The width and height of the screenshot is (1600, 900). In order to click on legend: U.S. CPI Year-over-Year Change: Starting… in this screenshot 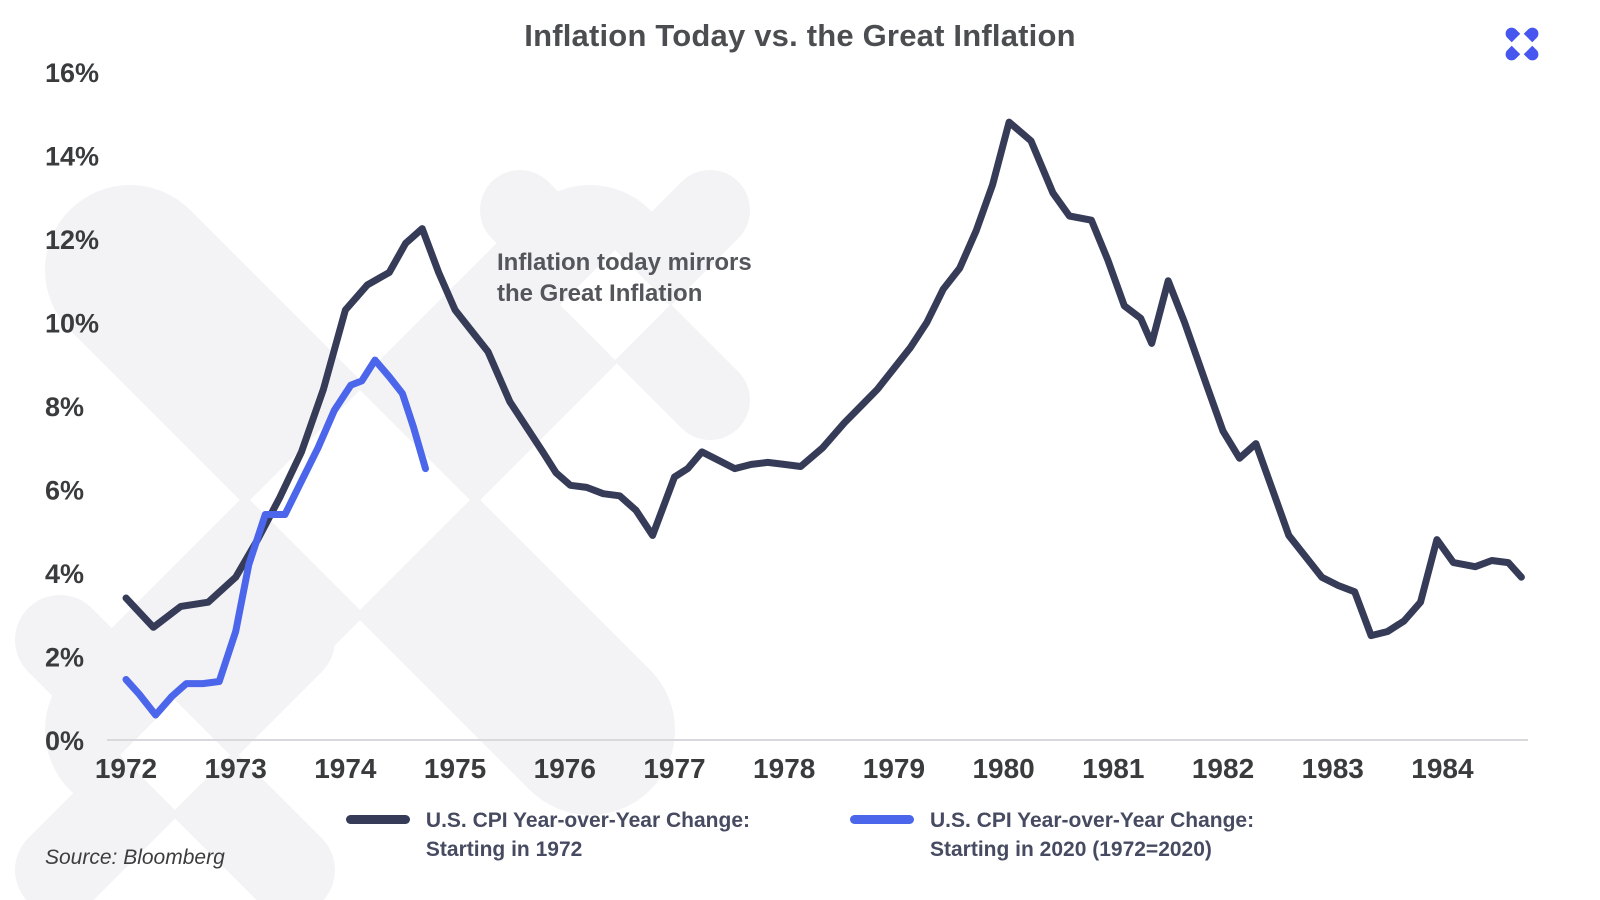, I will do `click(800, 835)`.